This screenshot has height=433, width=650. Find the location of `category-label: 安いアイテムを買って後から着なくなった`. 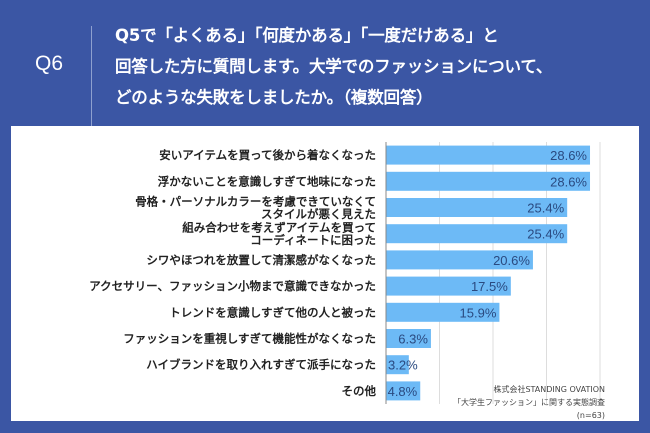

category-label: 安いアイテムを買って後から着なくなった is located at coordinates (267, 155).